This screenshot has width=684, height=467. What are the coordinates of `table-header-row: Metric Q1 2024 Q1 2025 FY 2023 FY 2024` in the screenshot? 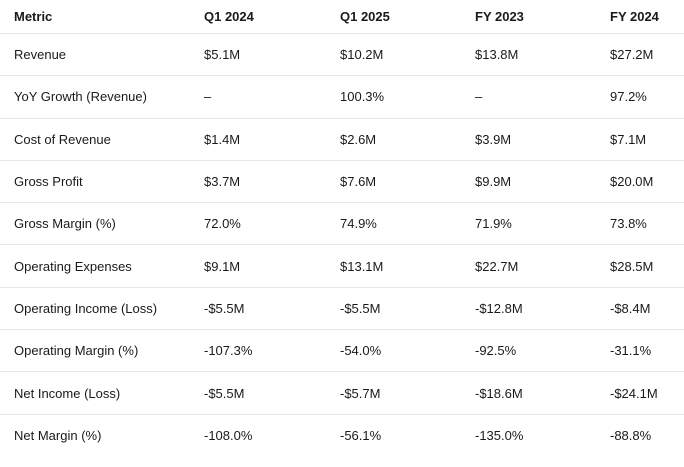 It's located at (342, 17).